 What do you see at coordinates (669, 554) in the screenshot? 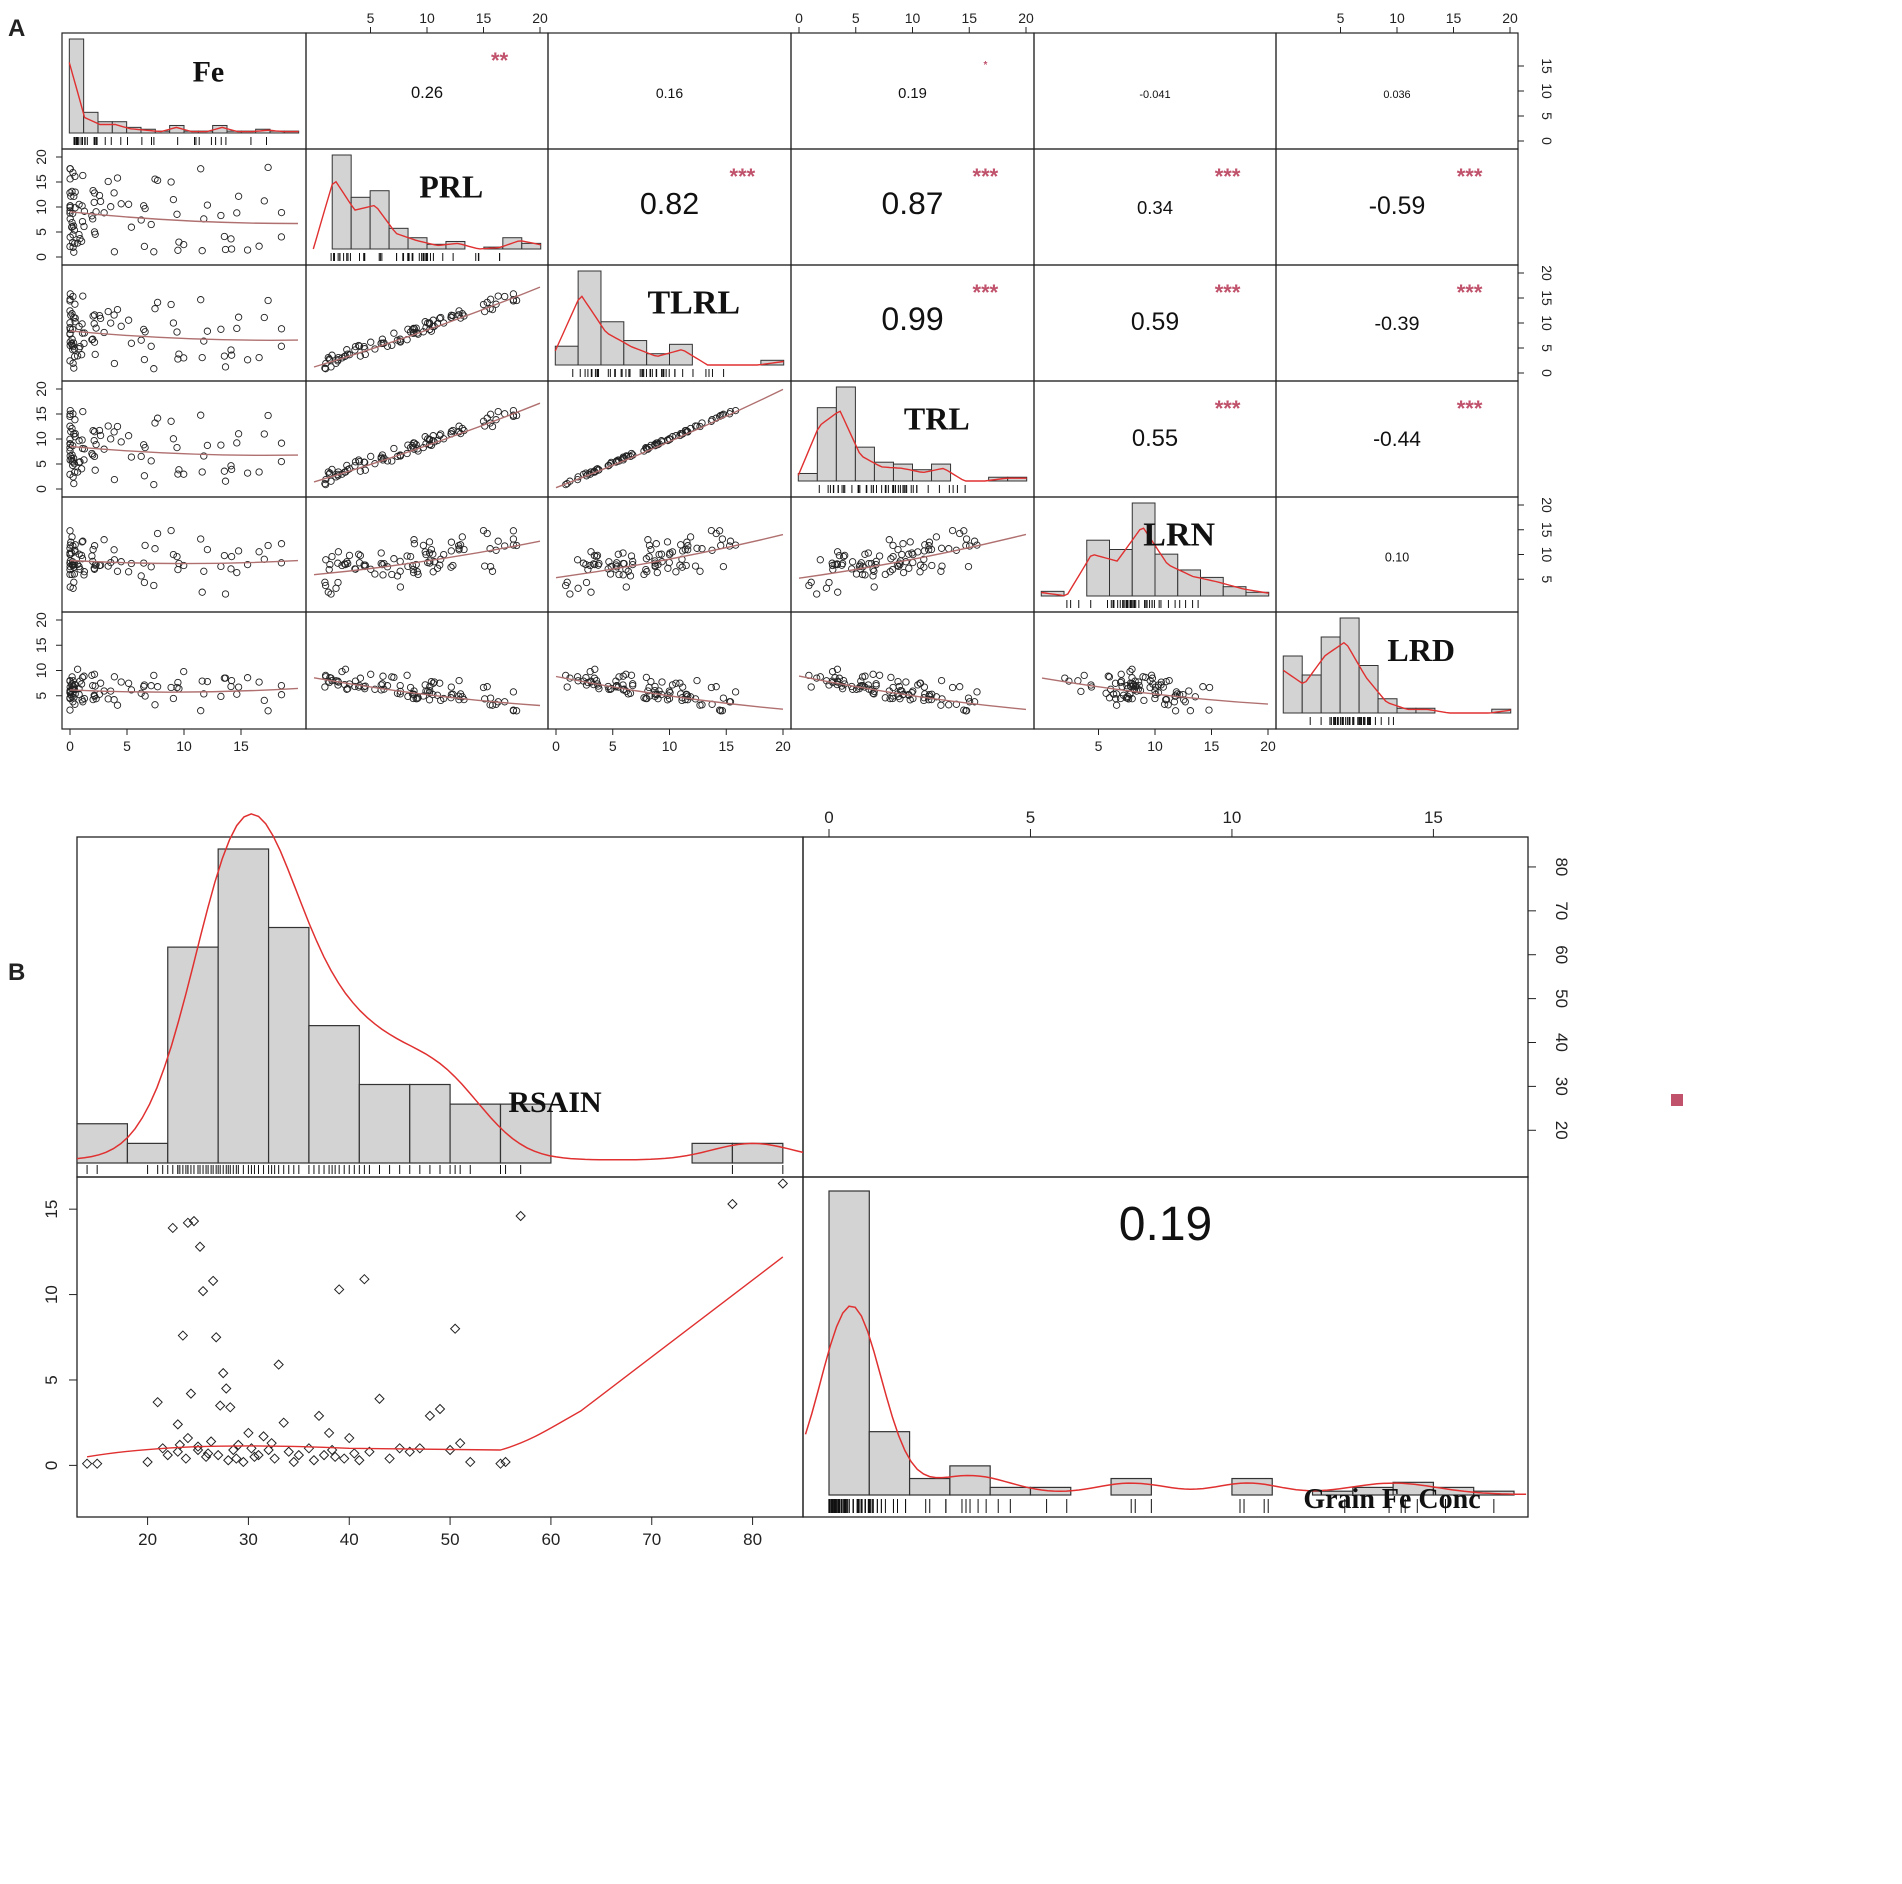
I see `cell-frame` at bounding box center [669, 554].